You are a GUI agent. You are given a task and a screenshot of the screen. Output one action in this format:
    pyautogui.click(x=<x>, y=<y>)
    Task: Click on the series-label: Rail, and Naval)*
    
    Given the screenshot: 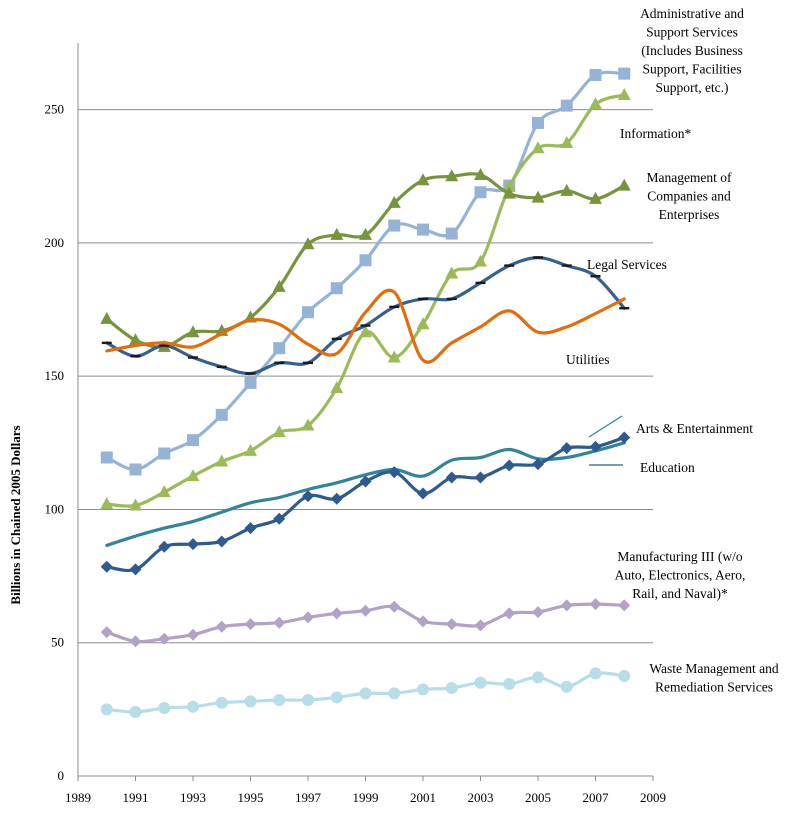 What is the action you would take?
    pyautogui.click(x=680, y=593)
    